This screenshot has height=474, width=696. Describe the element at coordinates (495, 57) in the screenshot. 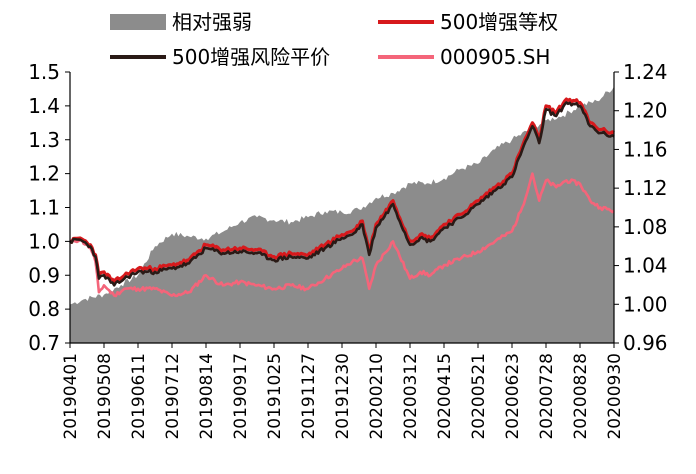

I see `legend-label-idx: 000905.SH` at that location.